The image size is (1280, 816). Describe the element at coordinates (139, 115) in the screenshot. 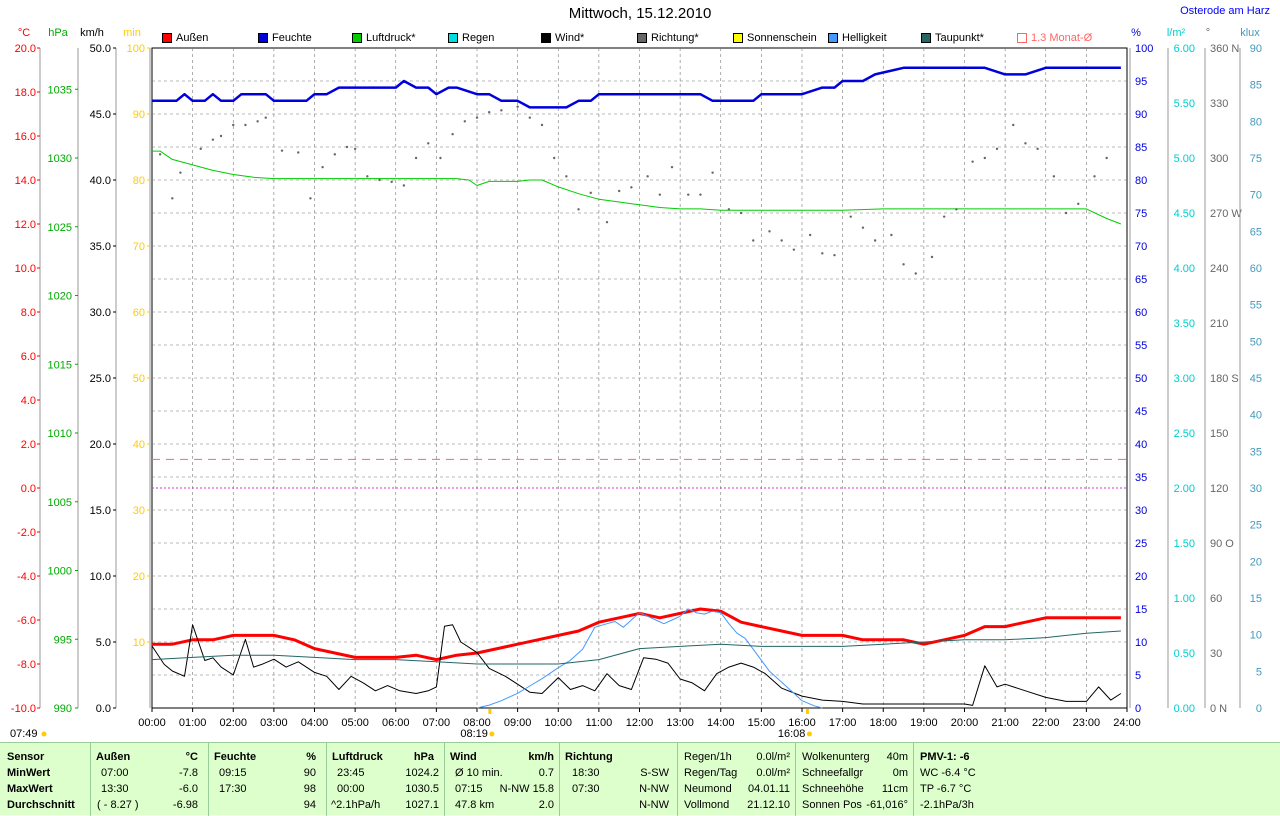

I see `sun-tick-label: 90` at that location.